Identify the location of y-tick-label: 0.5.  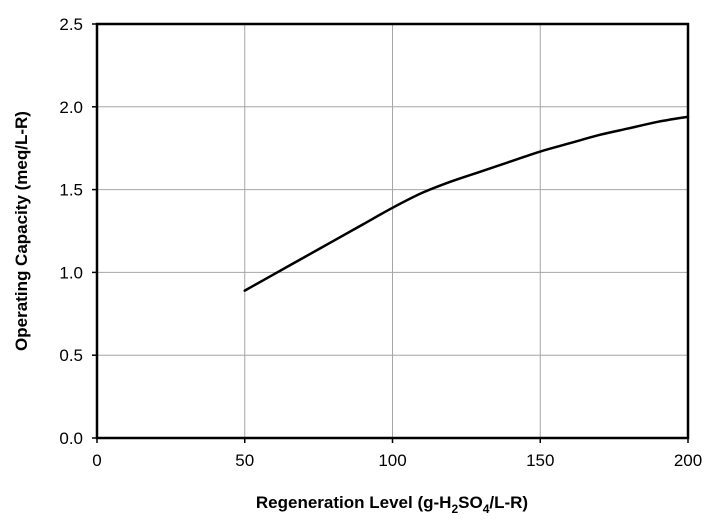
(71, 355).